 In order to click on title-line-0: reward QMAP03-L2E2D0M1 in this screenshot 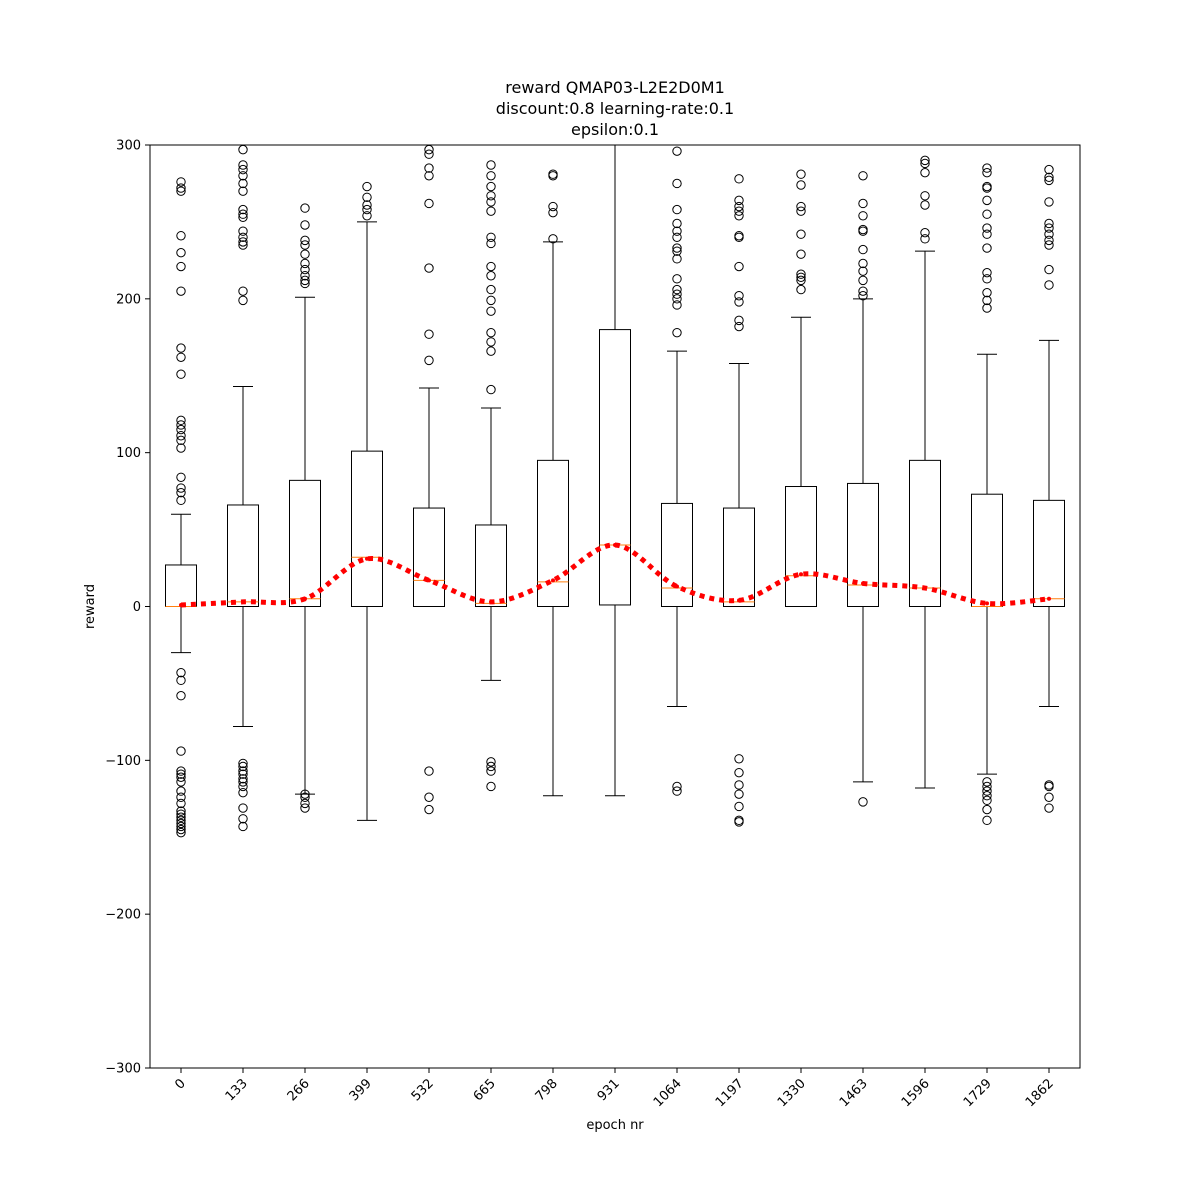, I will do `click(615, 87)`.